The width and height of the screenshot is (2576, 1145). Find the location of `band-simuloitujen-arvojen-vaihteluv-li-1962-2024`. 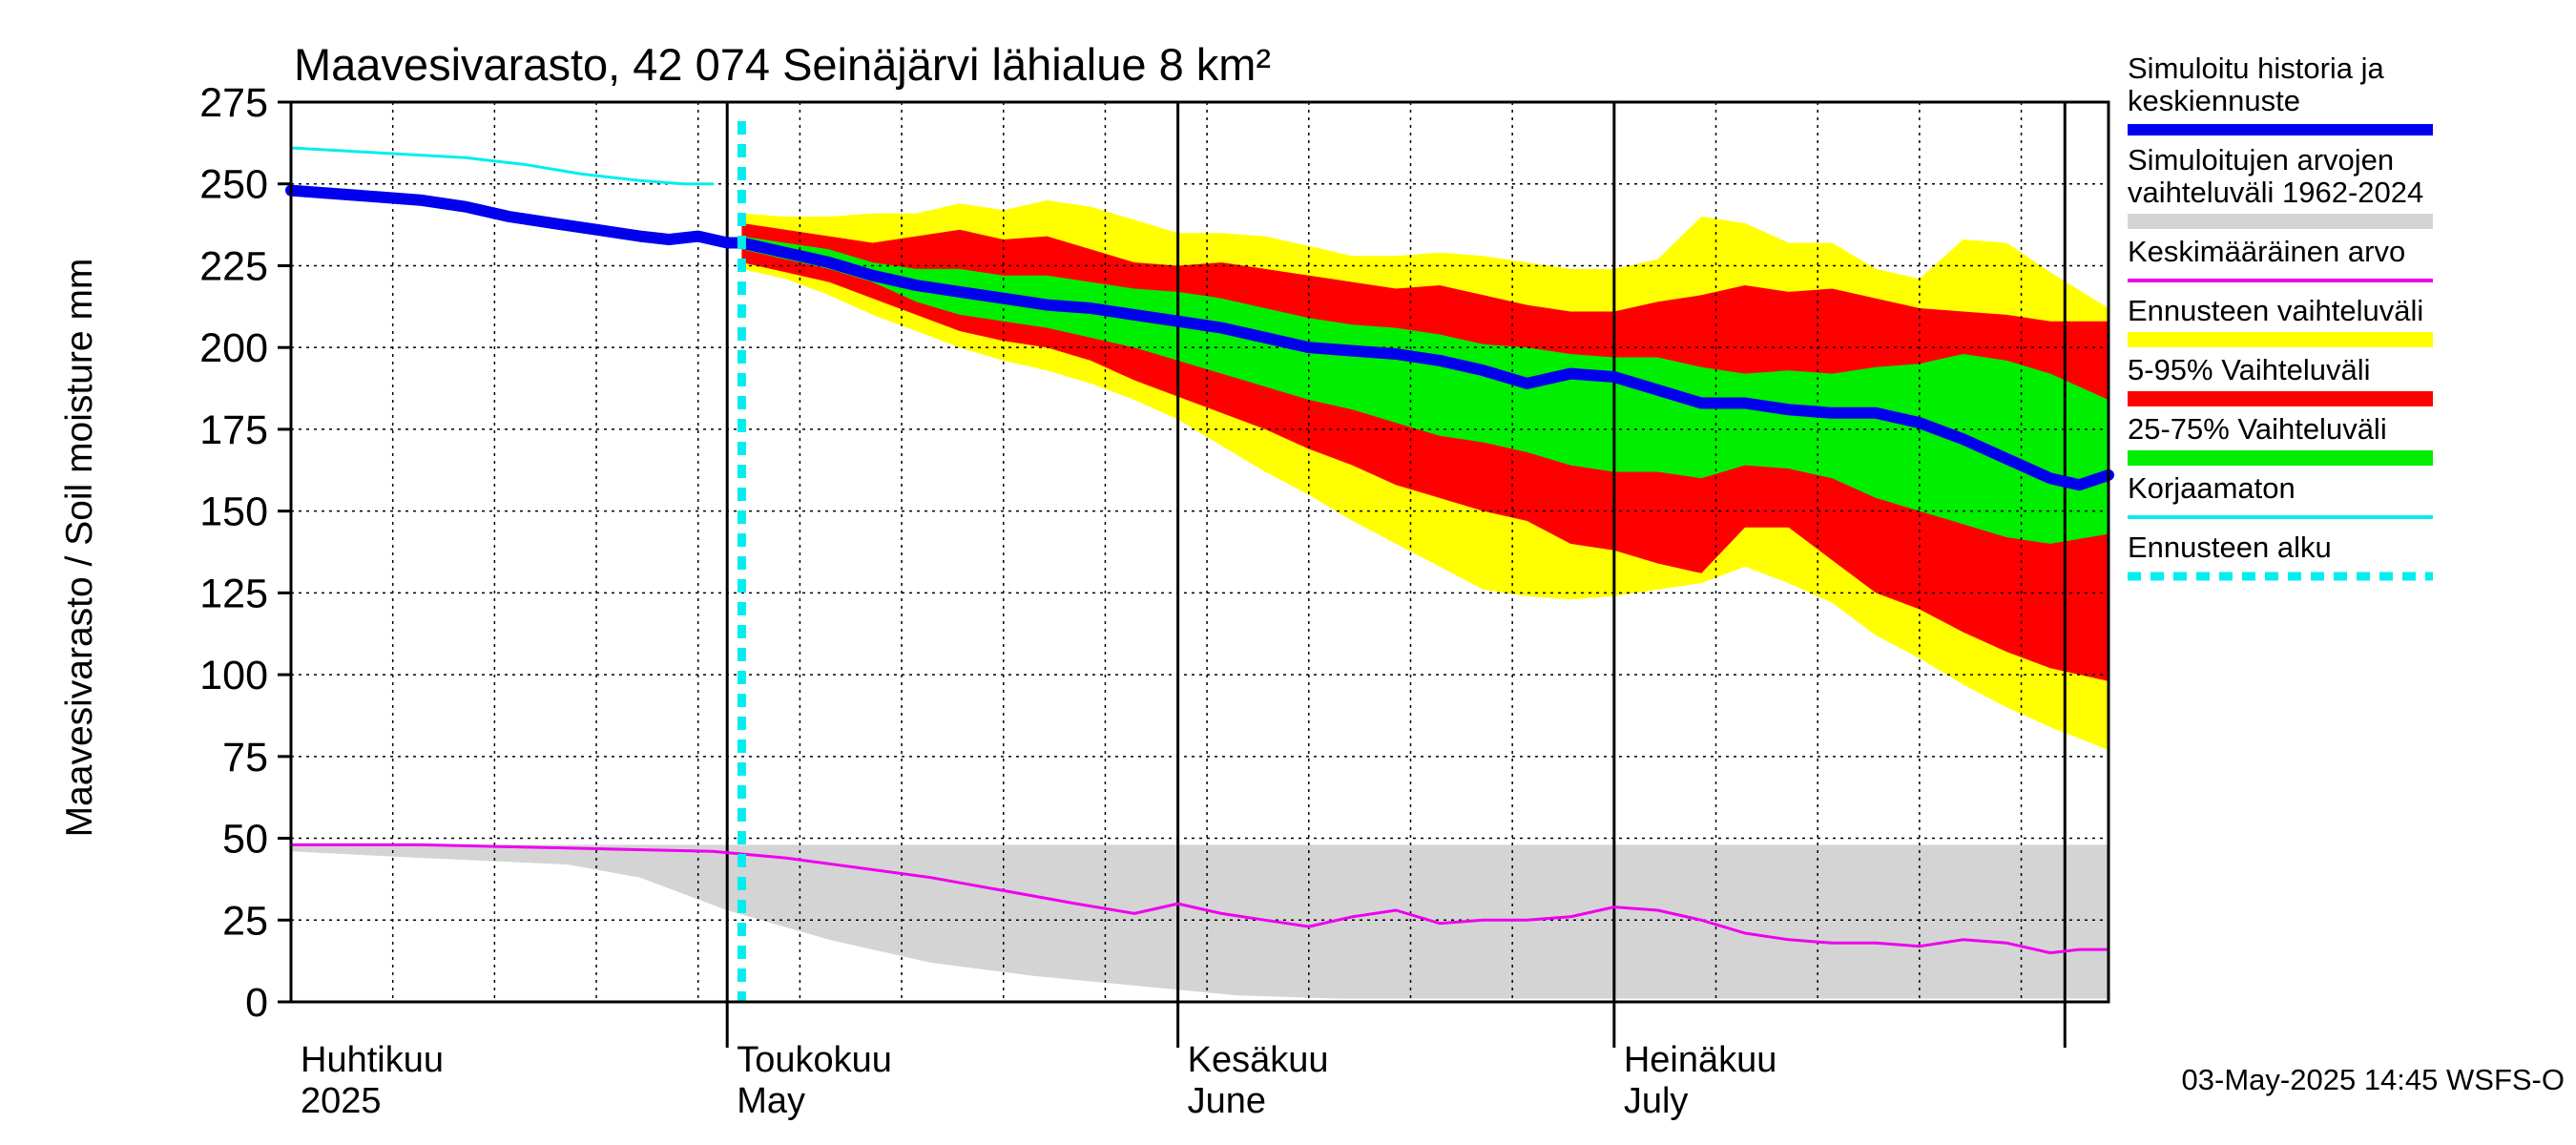

band-simuloitujen-arvojen-vaihteluv-li-1962-2024 is located at coordinates (1200, 922).